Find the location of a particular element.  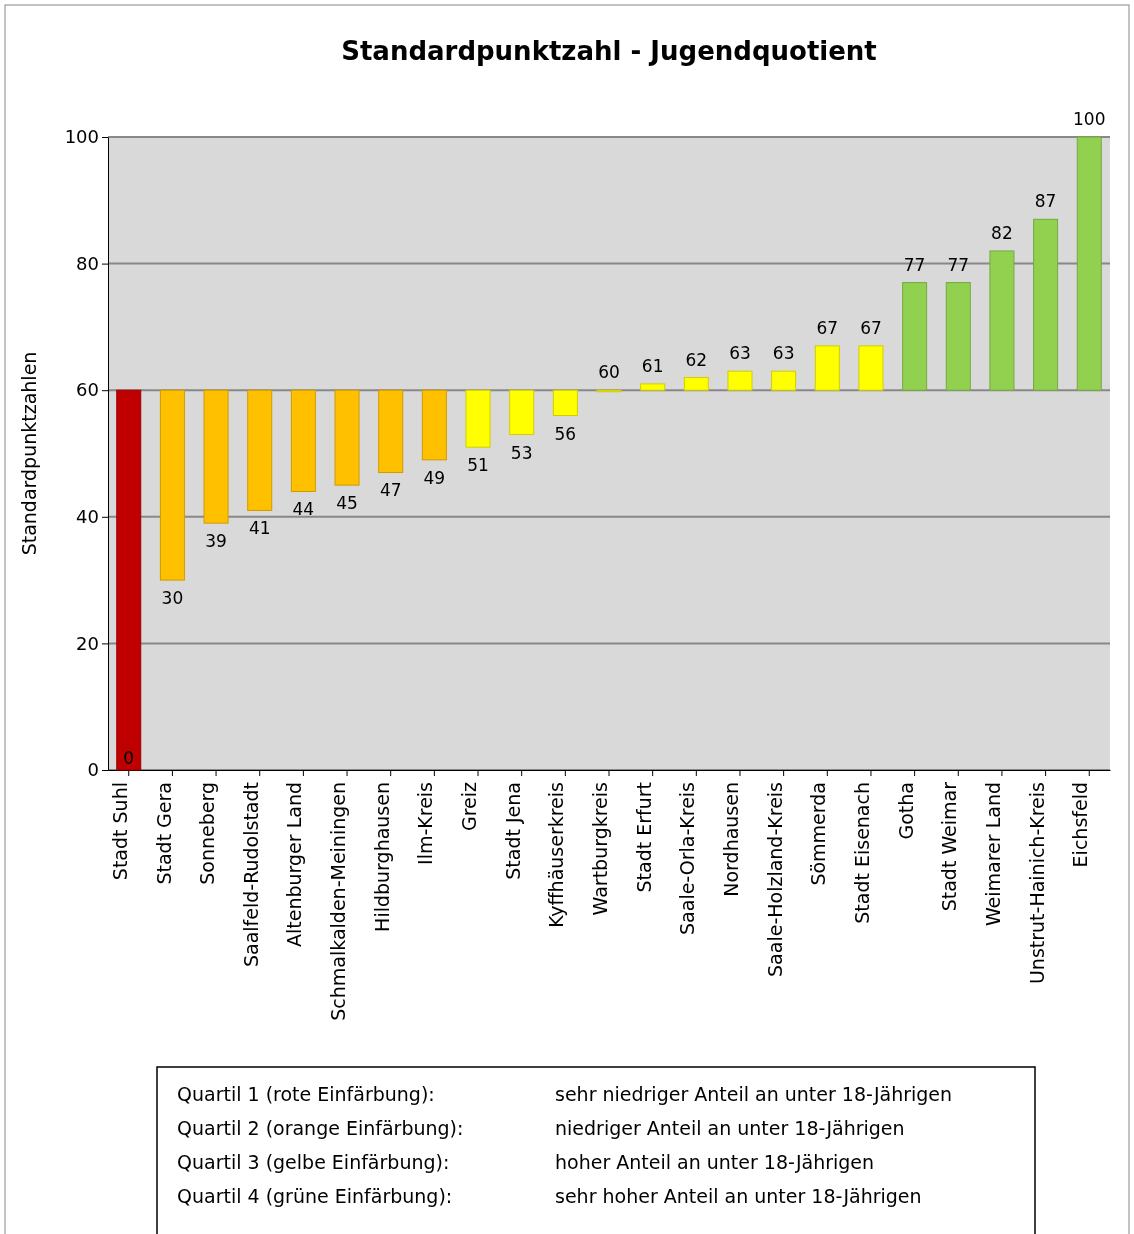

data-label: 56 is located at coordinates (565, 433).